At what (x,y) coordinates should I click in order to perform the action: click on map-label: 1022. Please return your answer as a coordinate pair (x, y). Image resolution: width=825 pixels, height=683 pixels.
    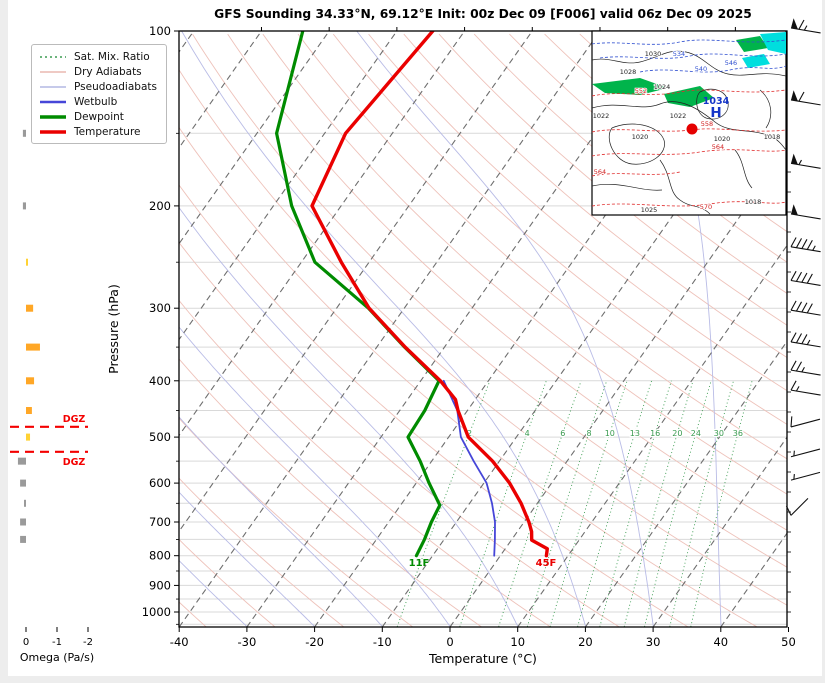
    Looking at the image, I should click on (678, 116).